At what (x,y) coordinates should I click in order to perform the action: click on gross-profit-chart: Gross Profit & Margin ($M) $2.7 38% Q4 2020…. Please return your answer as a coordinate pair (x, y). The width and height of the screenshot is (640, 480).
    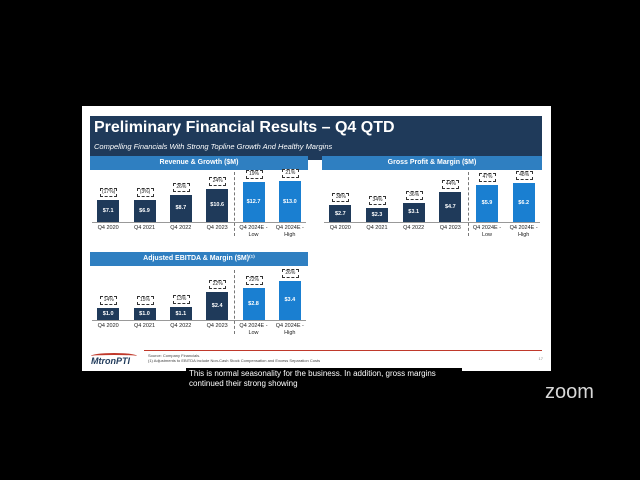
    Looking at the image, I should click on (432, 201).